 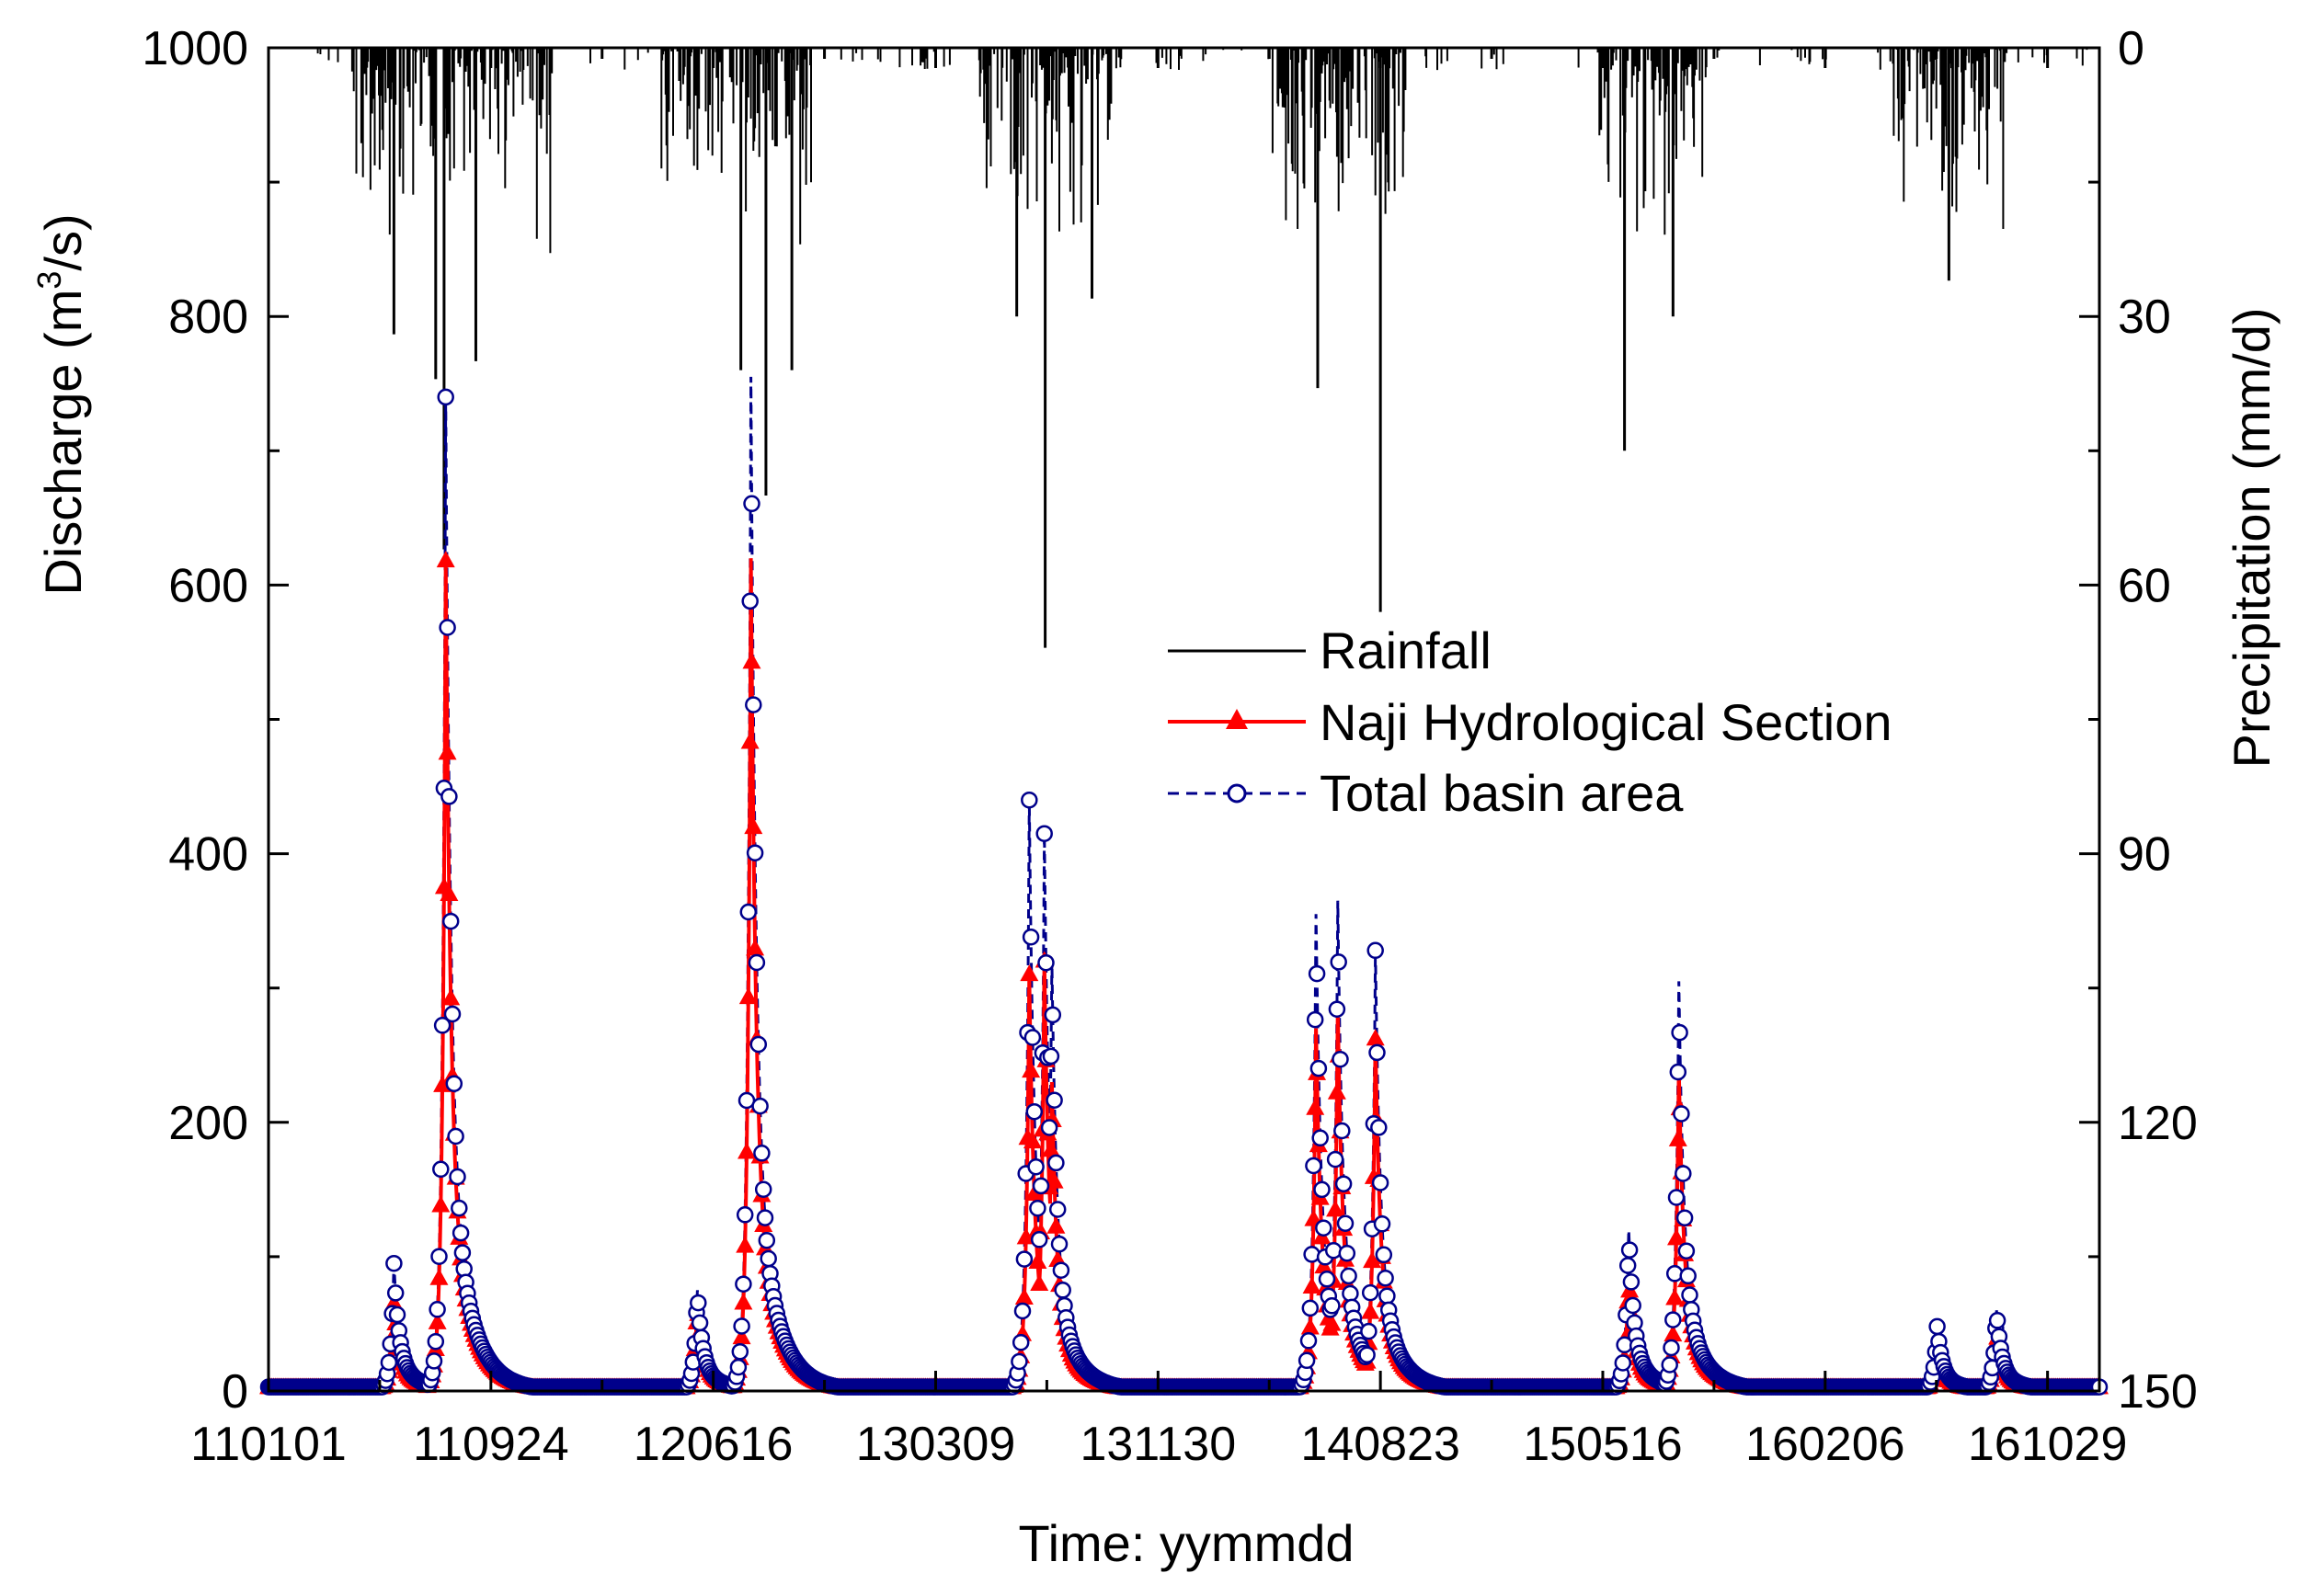 I want to click on y-axis-left-title-sup: 3, so click(x=49, y=280).